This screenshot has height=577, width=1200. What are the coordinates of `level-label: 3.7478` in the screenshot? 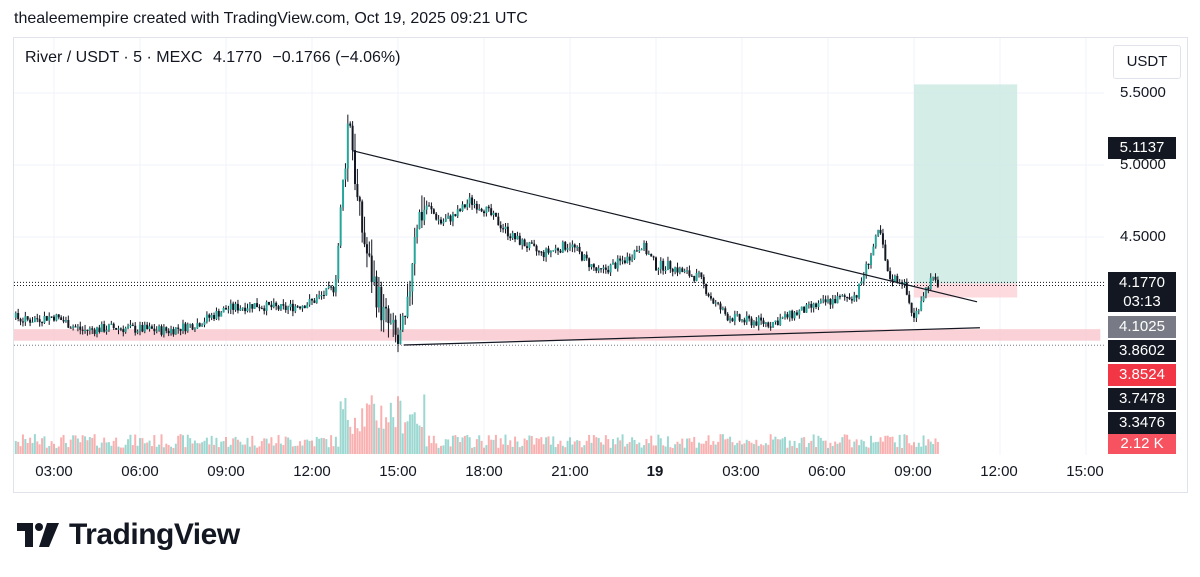 It's located at (1142, 399).